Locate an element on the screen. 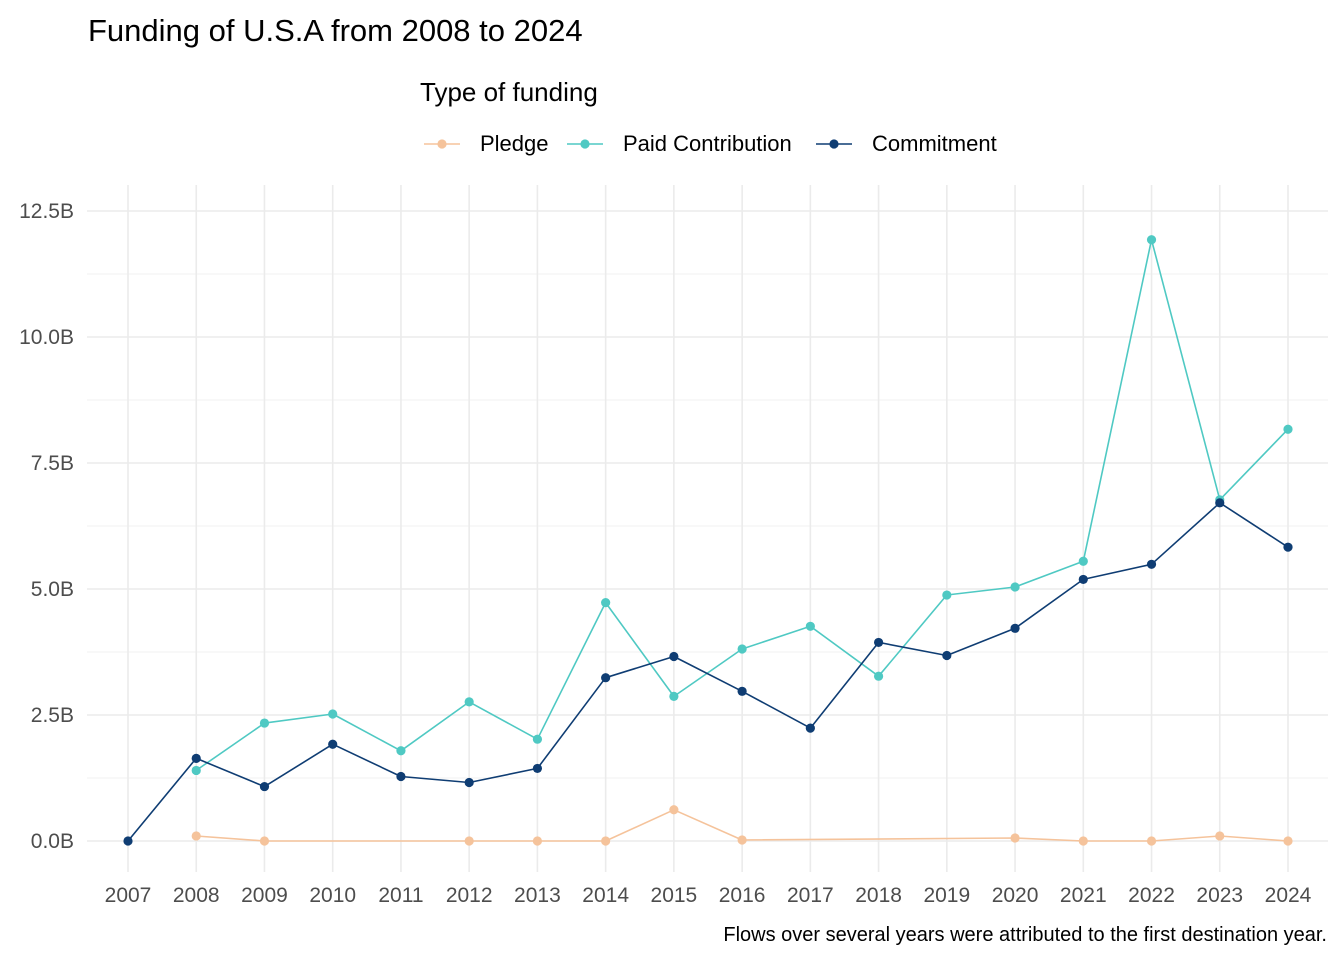 The width and height of the screenshot is (1344, 960). x-tick-label: 2019 is located at coordinates (946, 895).